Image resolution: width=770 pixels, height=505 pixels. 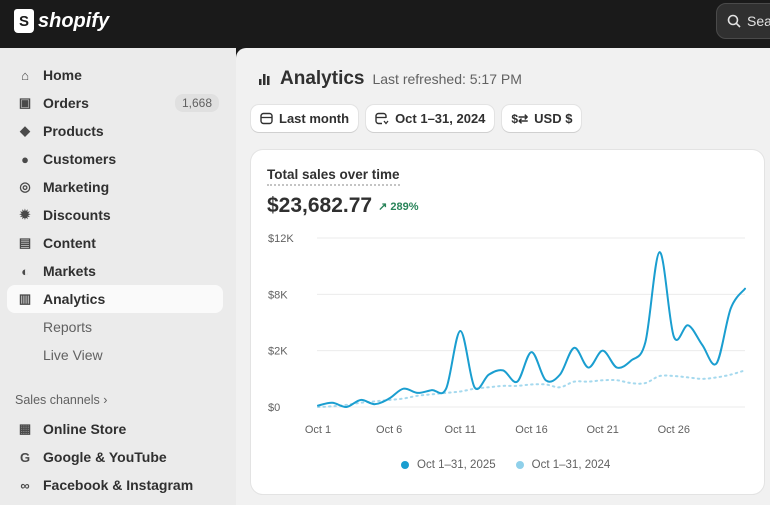 I want to click on shopify-logo: S shopify, so click(x=61, y=21).